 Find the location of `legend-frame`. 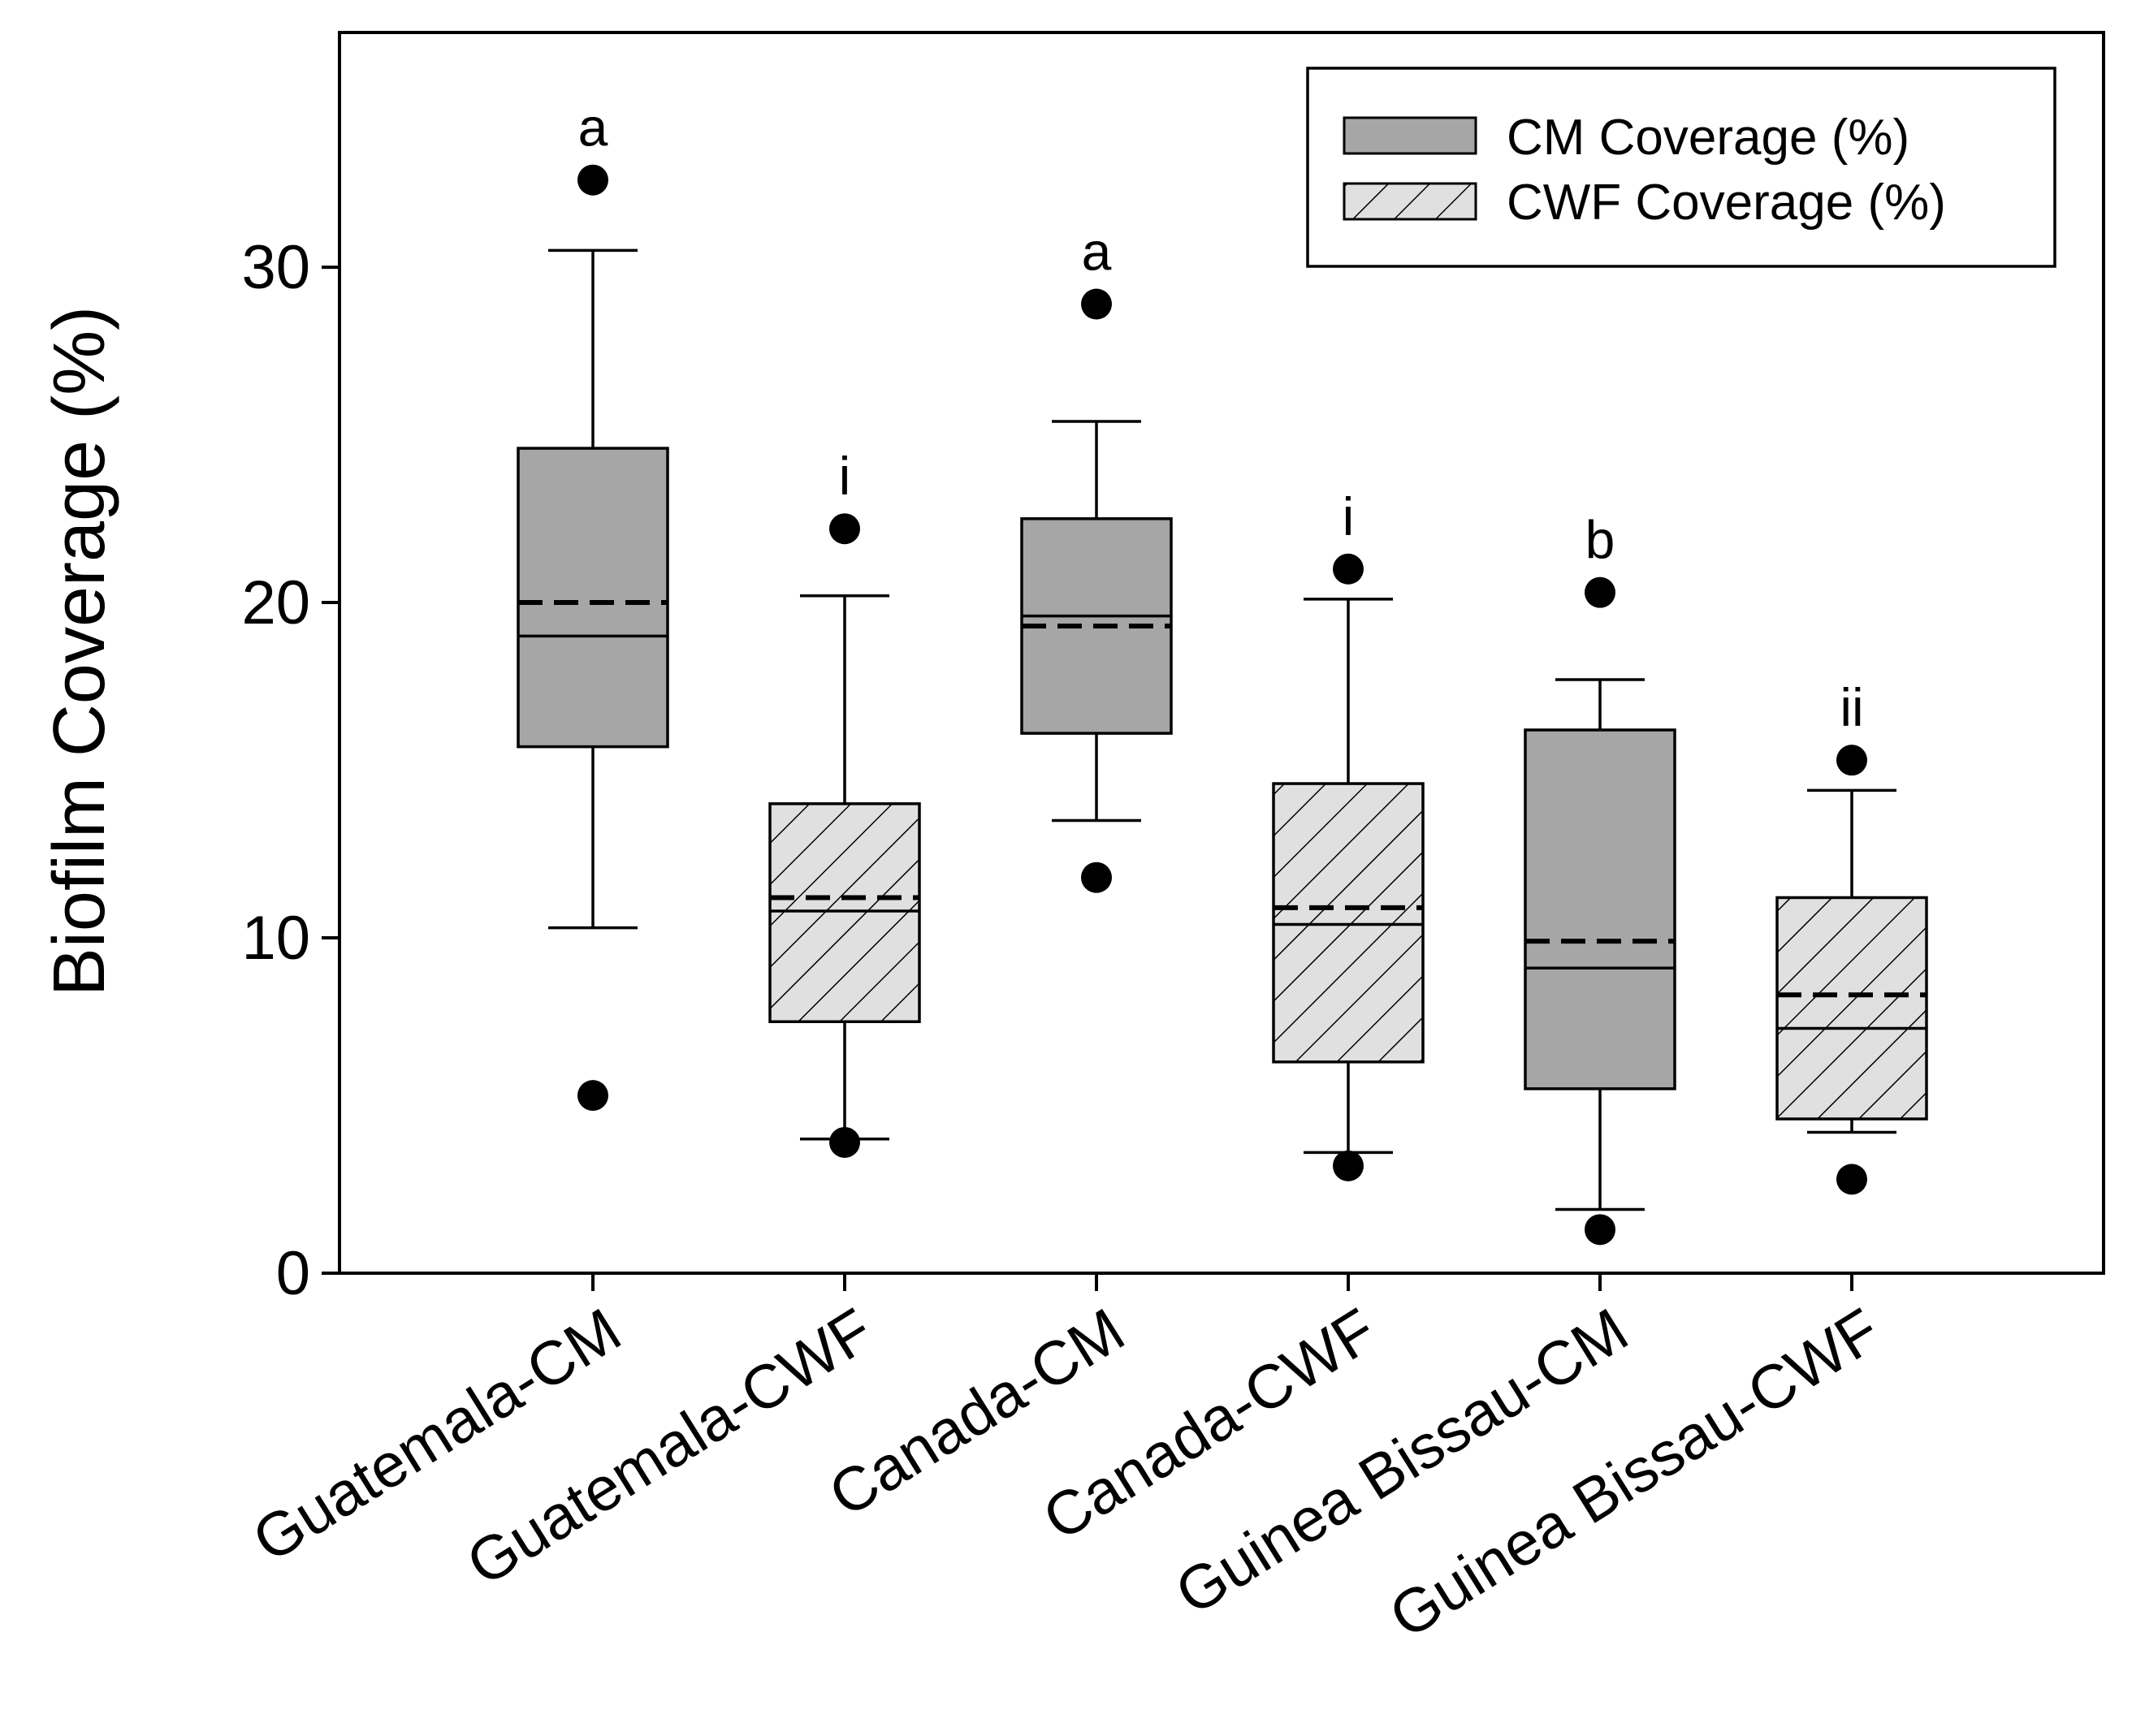

legend-frame is located at coordinates (1681, 167).